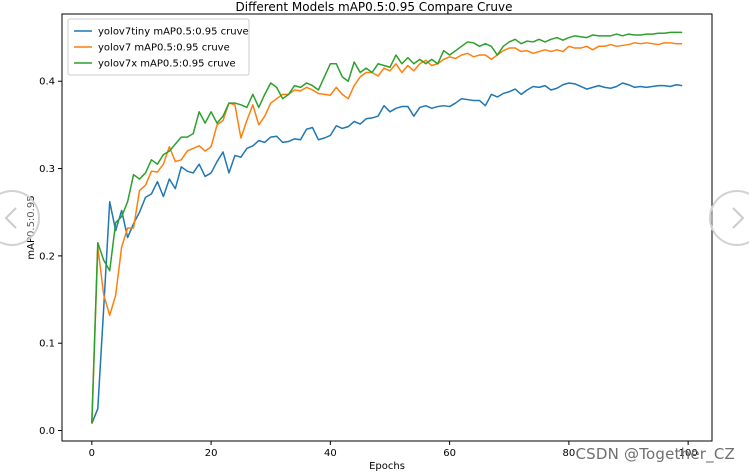 This screenshot has height=475, width=749. What do you see at coordinates (167, 64) in the screenshot?
I see `legend-entry-label: yolov7x mAP0.5:0.95 cruve` at bounding box center [167, 64].